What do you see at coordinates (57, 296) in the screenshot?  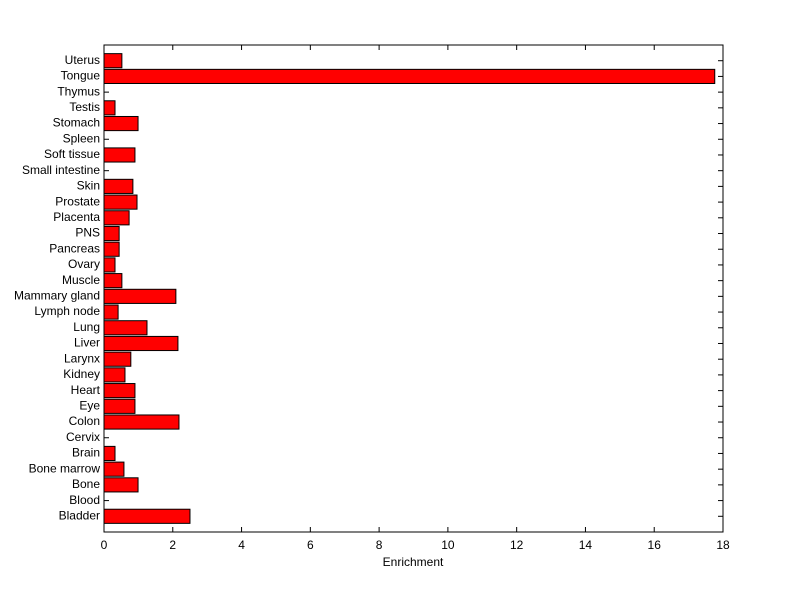 I see `y-tick-label: Mammary gland` at bounding box center [57, 296].